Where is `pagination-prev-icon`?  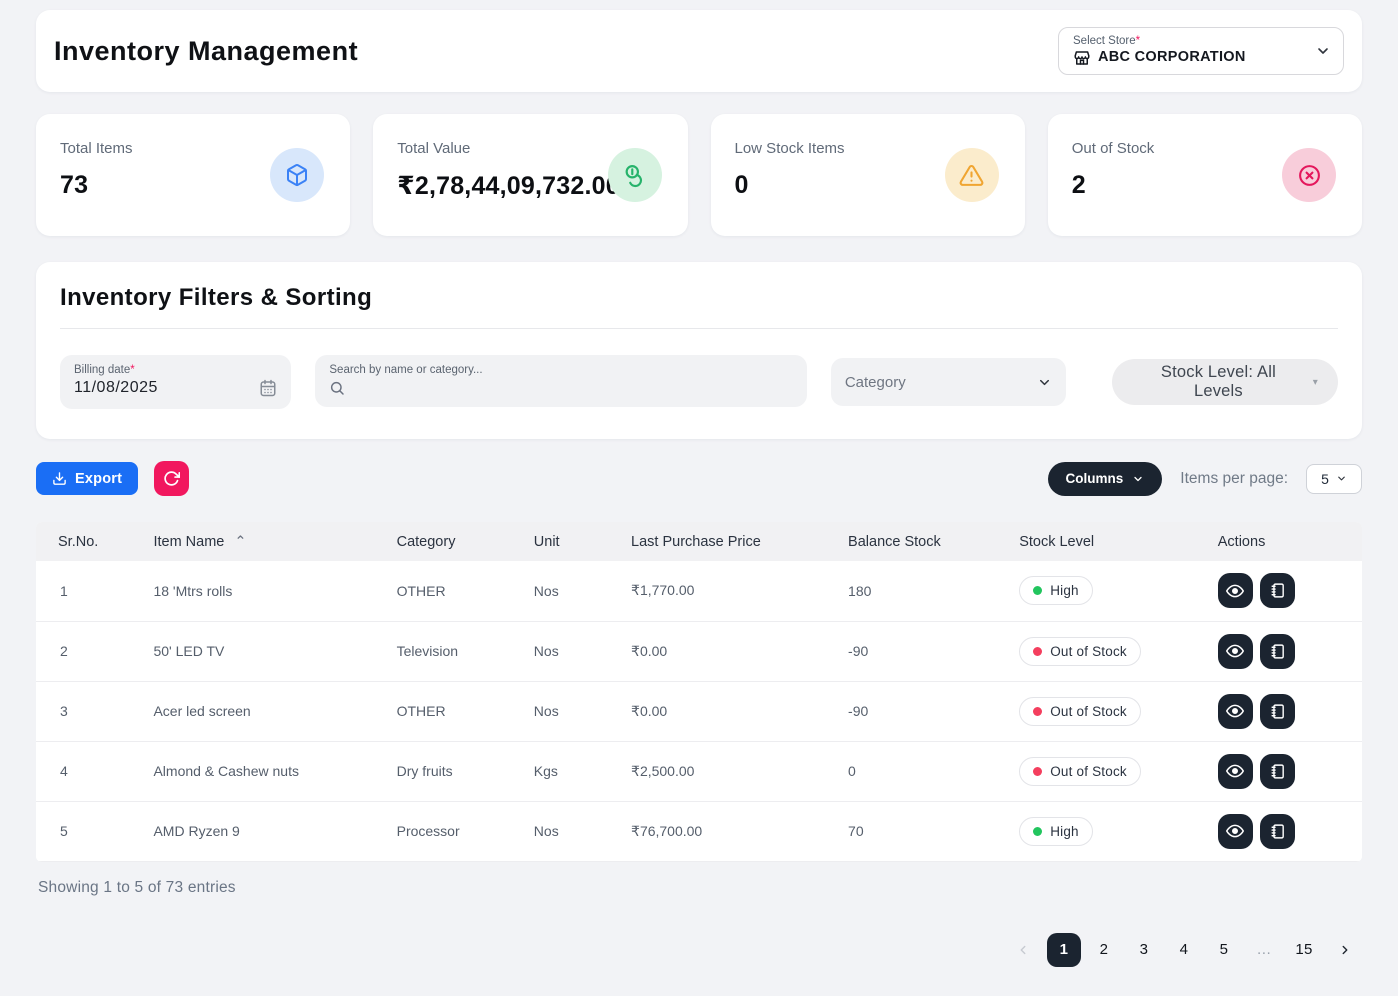 pagination-prev-icon is located at coordinates (1023, 950).